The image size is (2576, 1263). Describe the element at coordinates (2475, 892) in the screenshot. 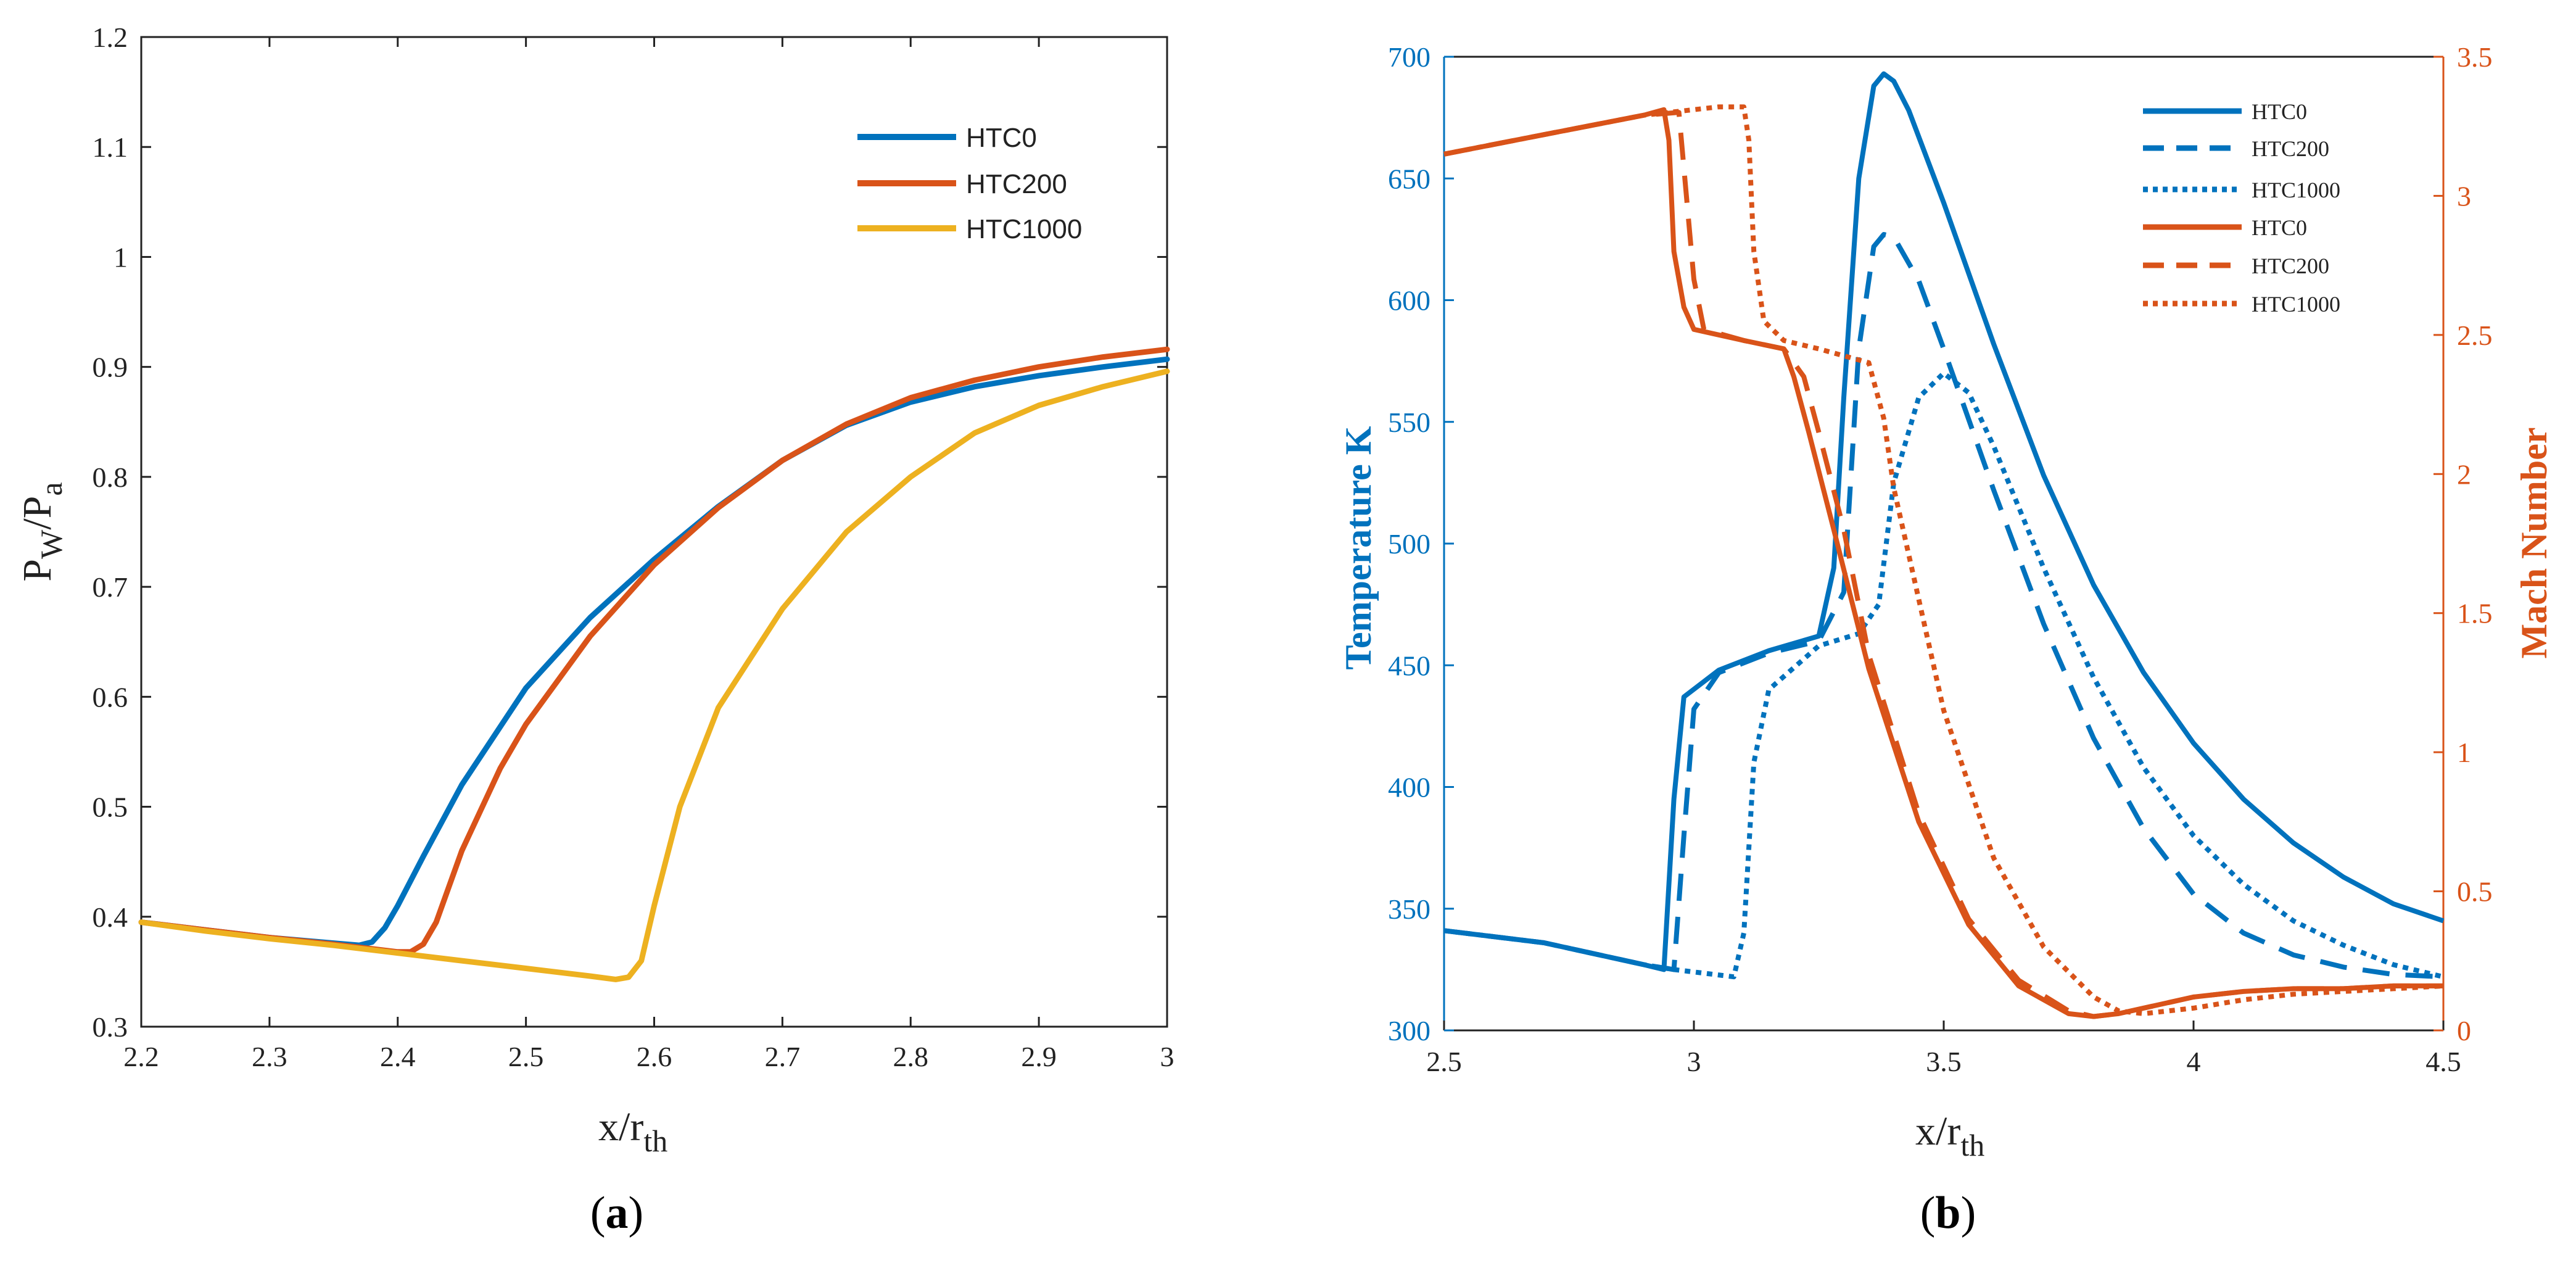

I see `y-tick-label-right: 0.5` at that location.